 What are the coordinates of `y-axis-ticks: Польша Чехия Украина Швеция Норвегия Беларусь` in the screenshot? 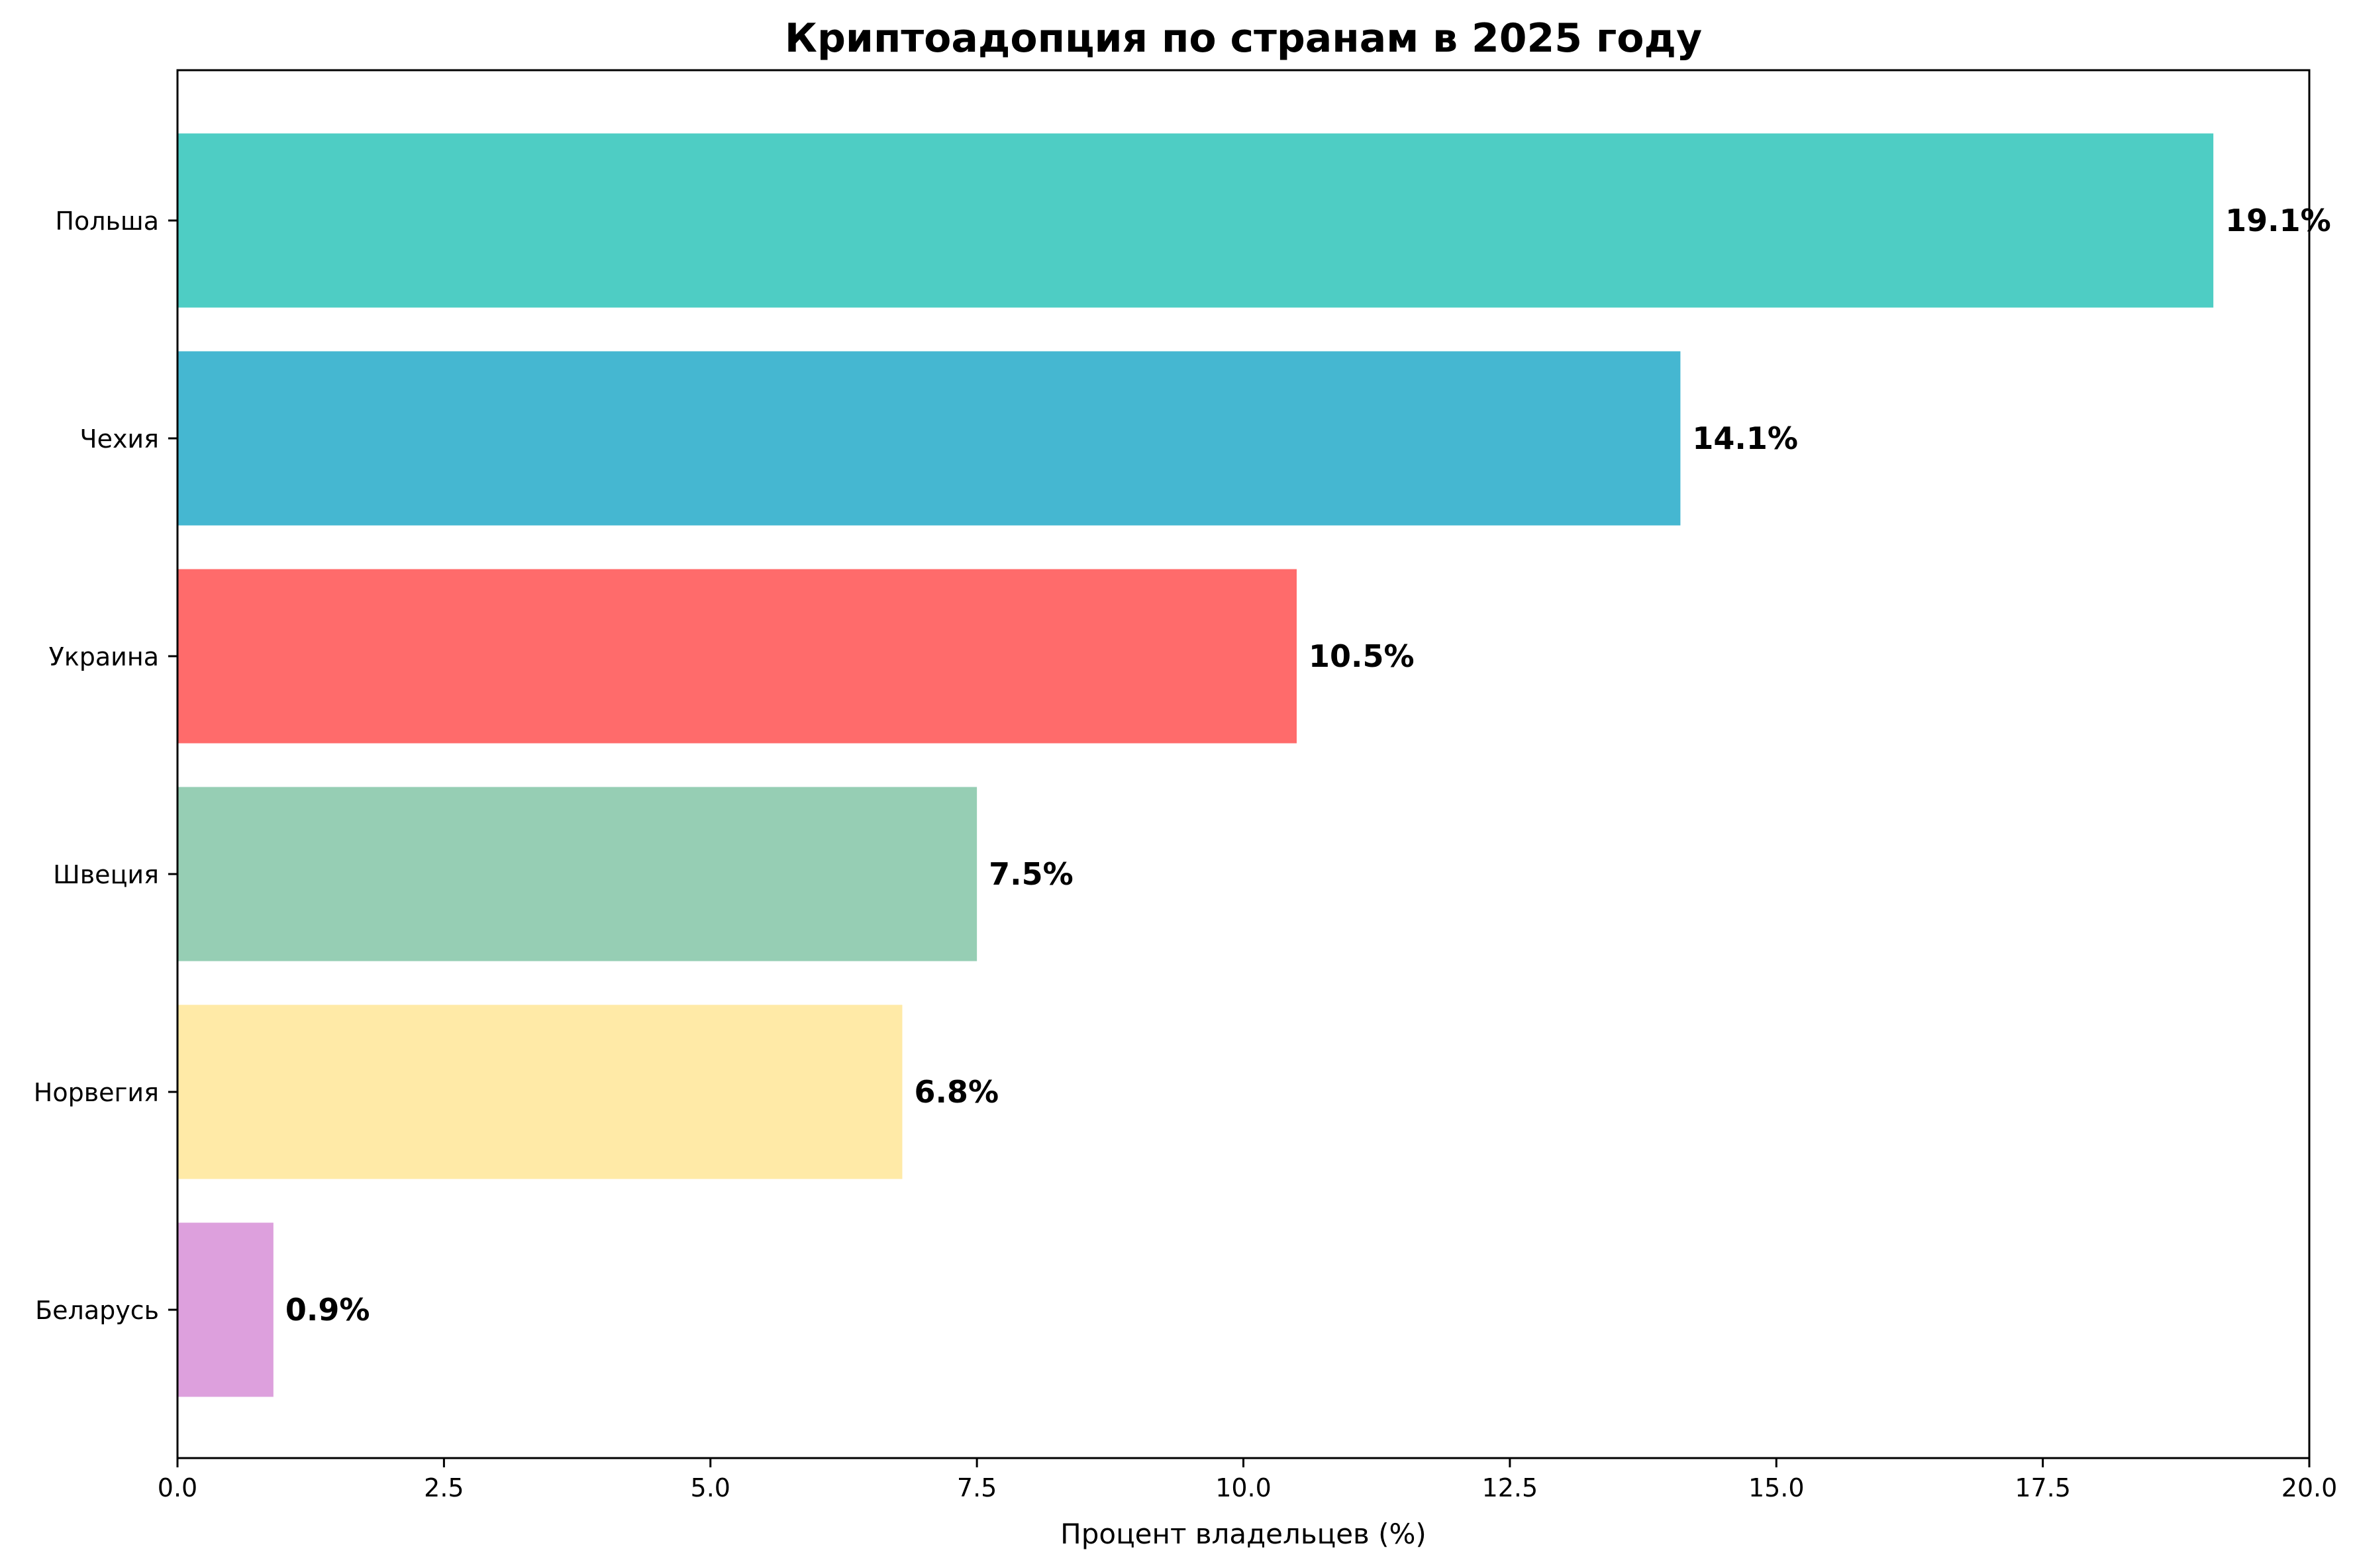 It's located at (105, 766).